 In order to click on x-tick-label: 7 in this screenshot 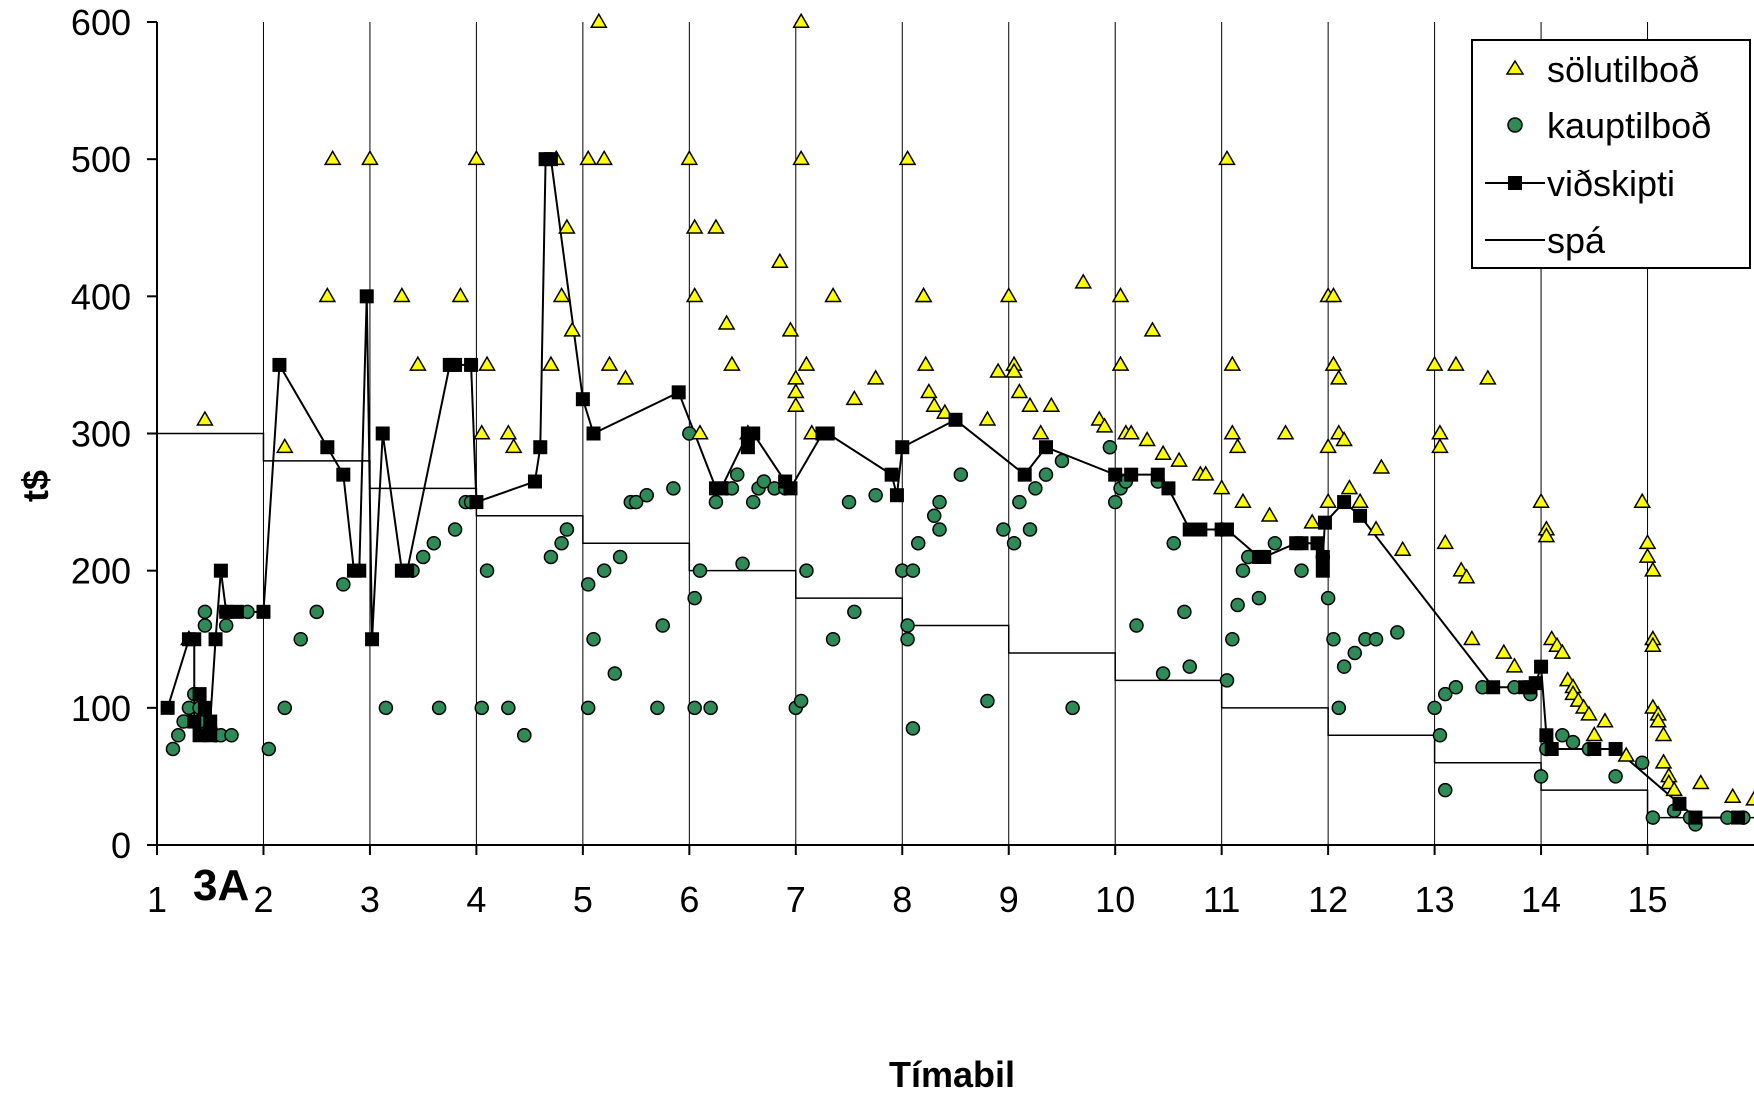, I will do `click(796, 899)`.